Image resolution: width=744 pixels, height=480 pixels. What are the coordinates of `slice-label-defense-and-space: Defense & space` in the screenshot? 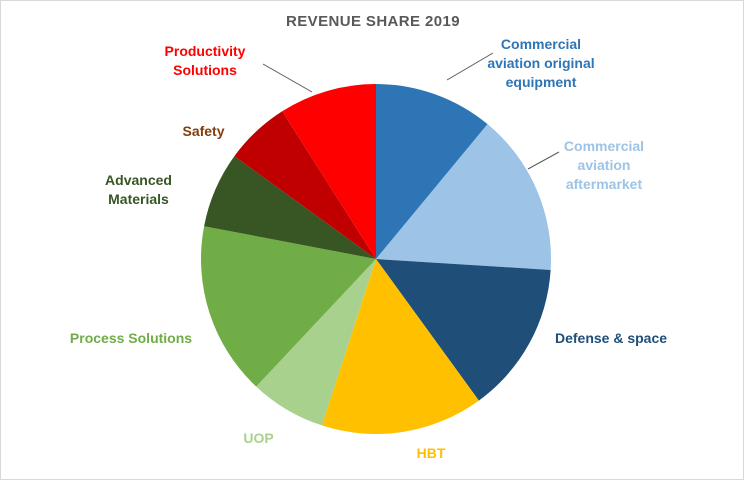 It's located at (611, 338).